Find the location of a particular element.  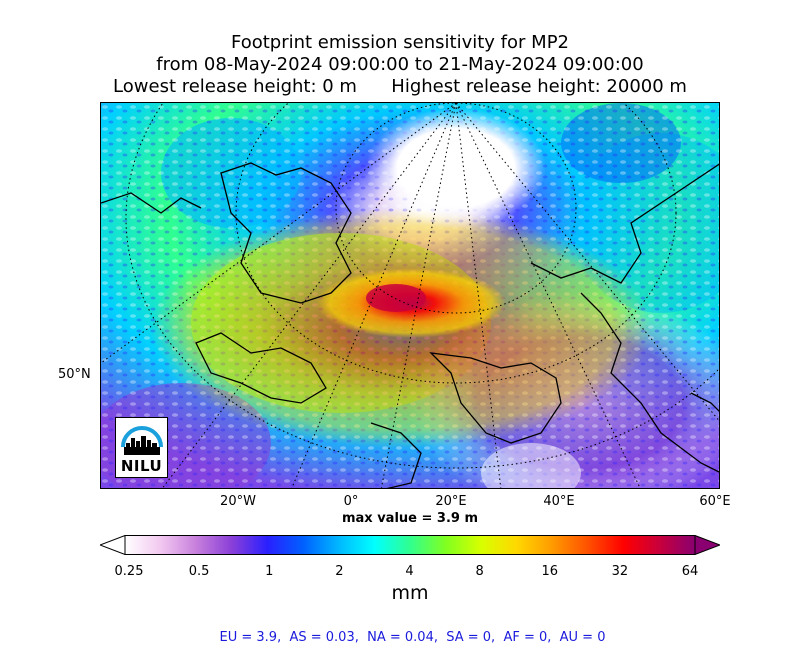

polar-low-sensitivity-area is located at coordinates (456, 168).